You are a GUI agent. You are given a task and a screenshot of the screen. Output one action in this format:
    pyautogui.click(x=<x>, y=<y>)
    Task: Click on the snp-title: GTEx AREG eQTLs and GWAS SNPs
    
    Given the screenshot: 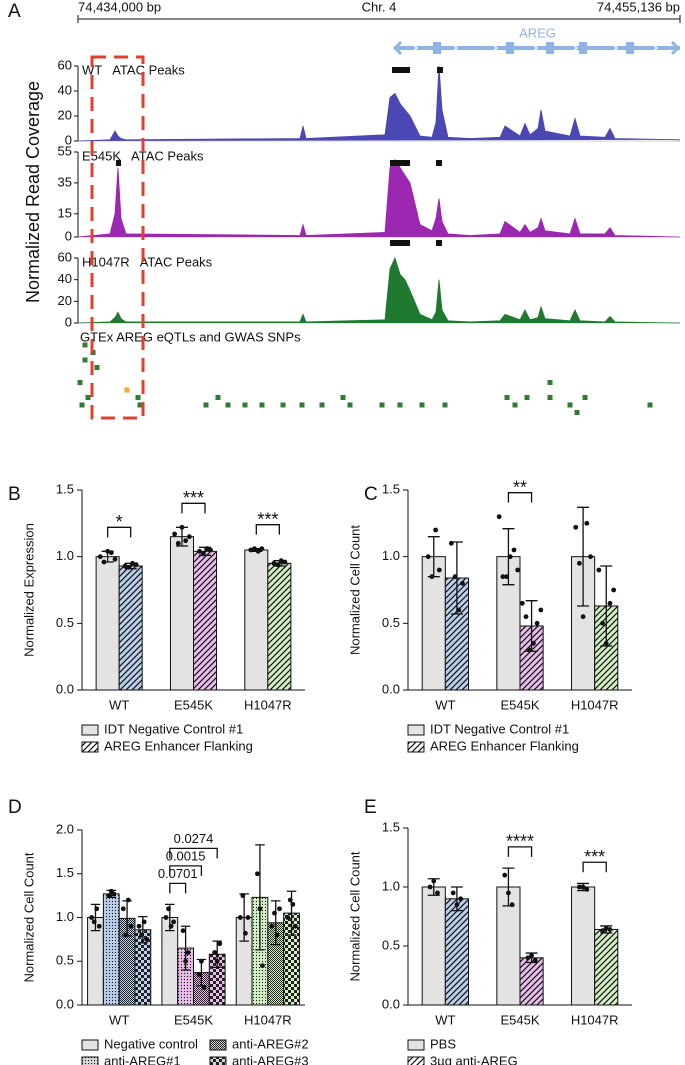 What is the action you would take?
    pyautogui.click(x=190, y=336)
    